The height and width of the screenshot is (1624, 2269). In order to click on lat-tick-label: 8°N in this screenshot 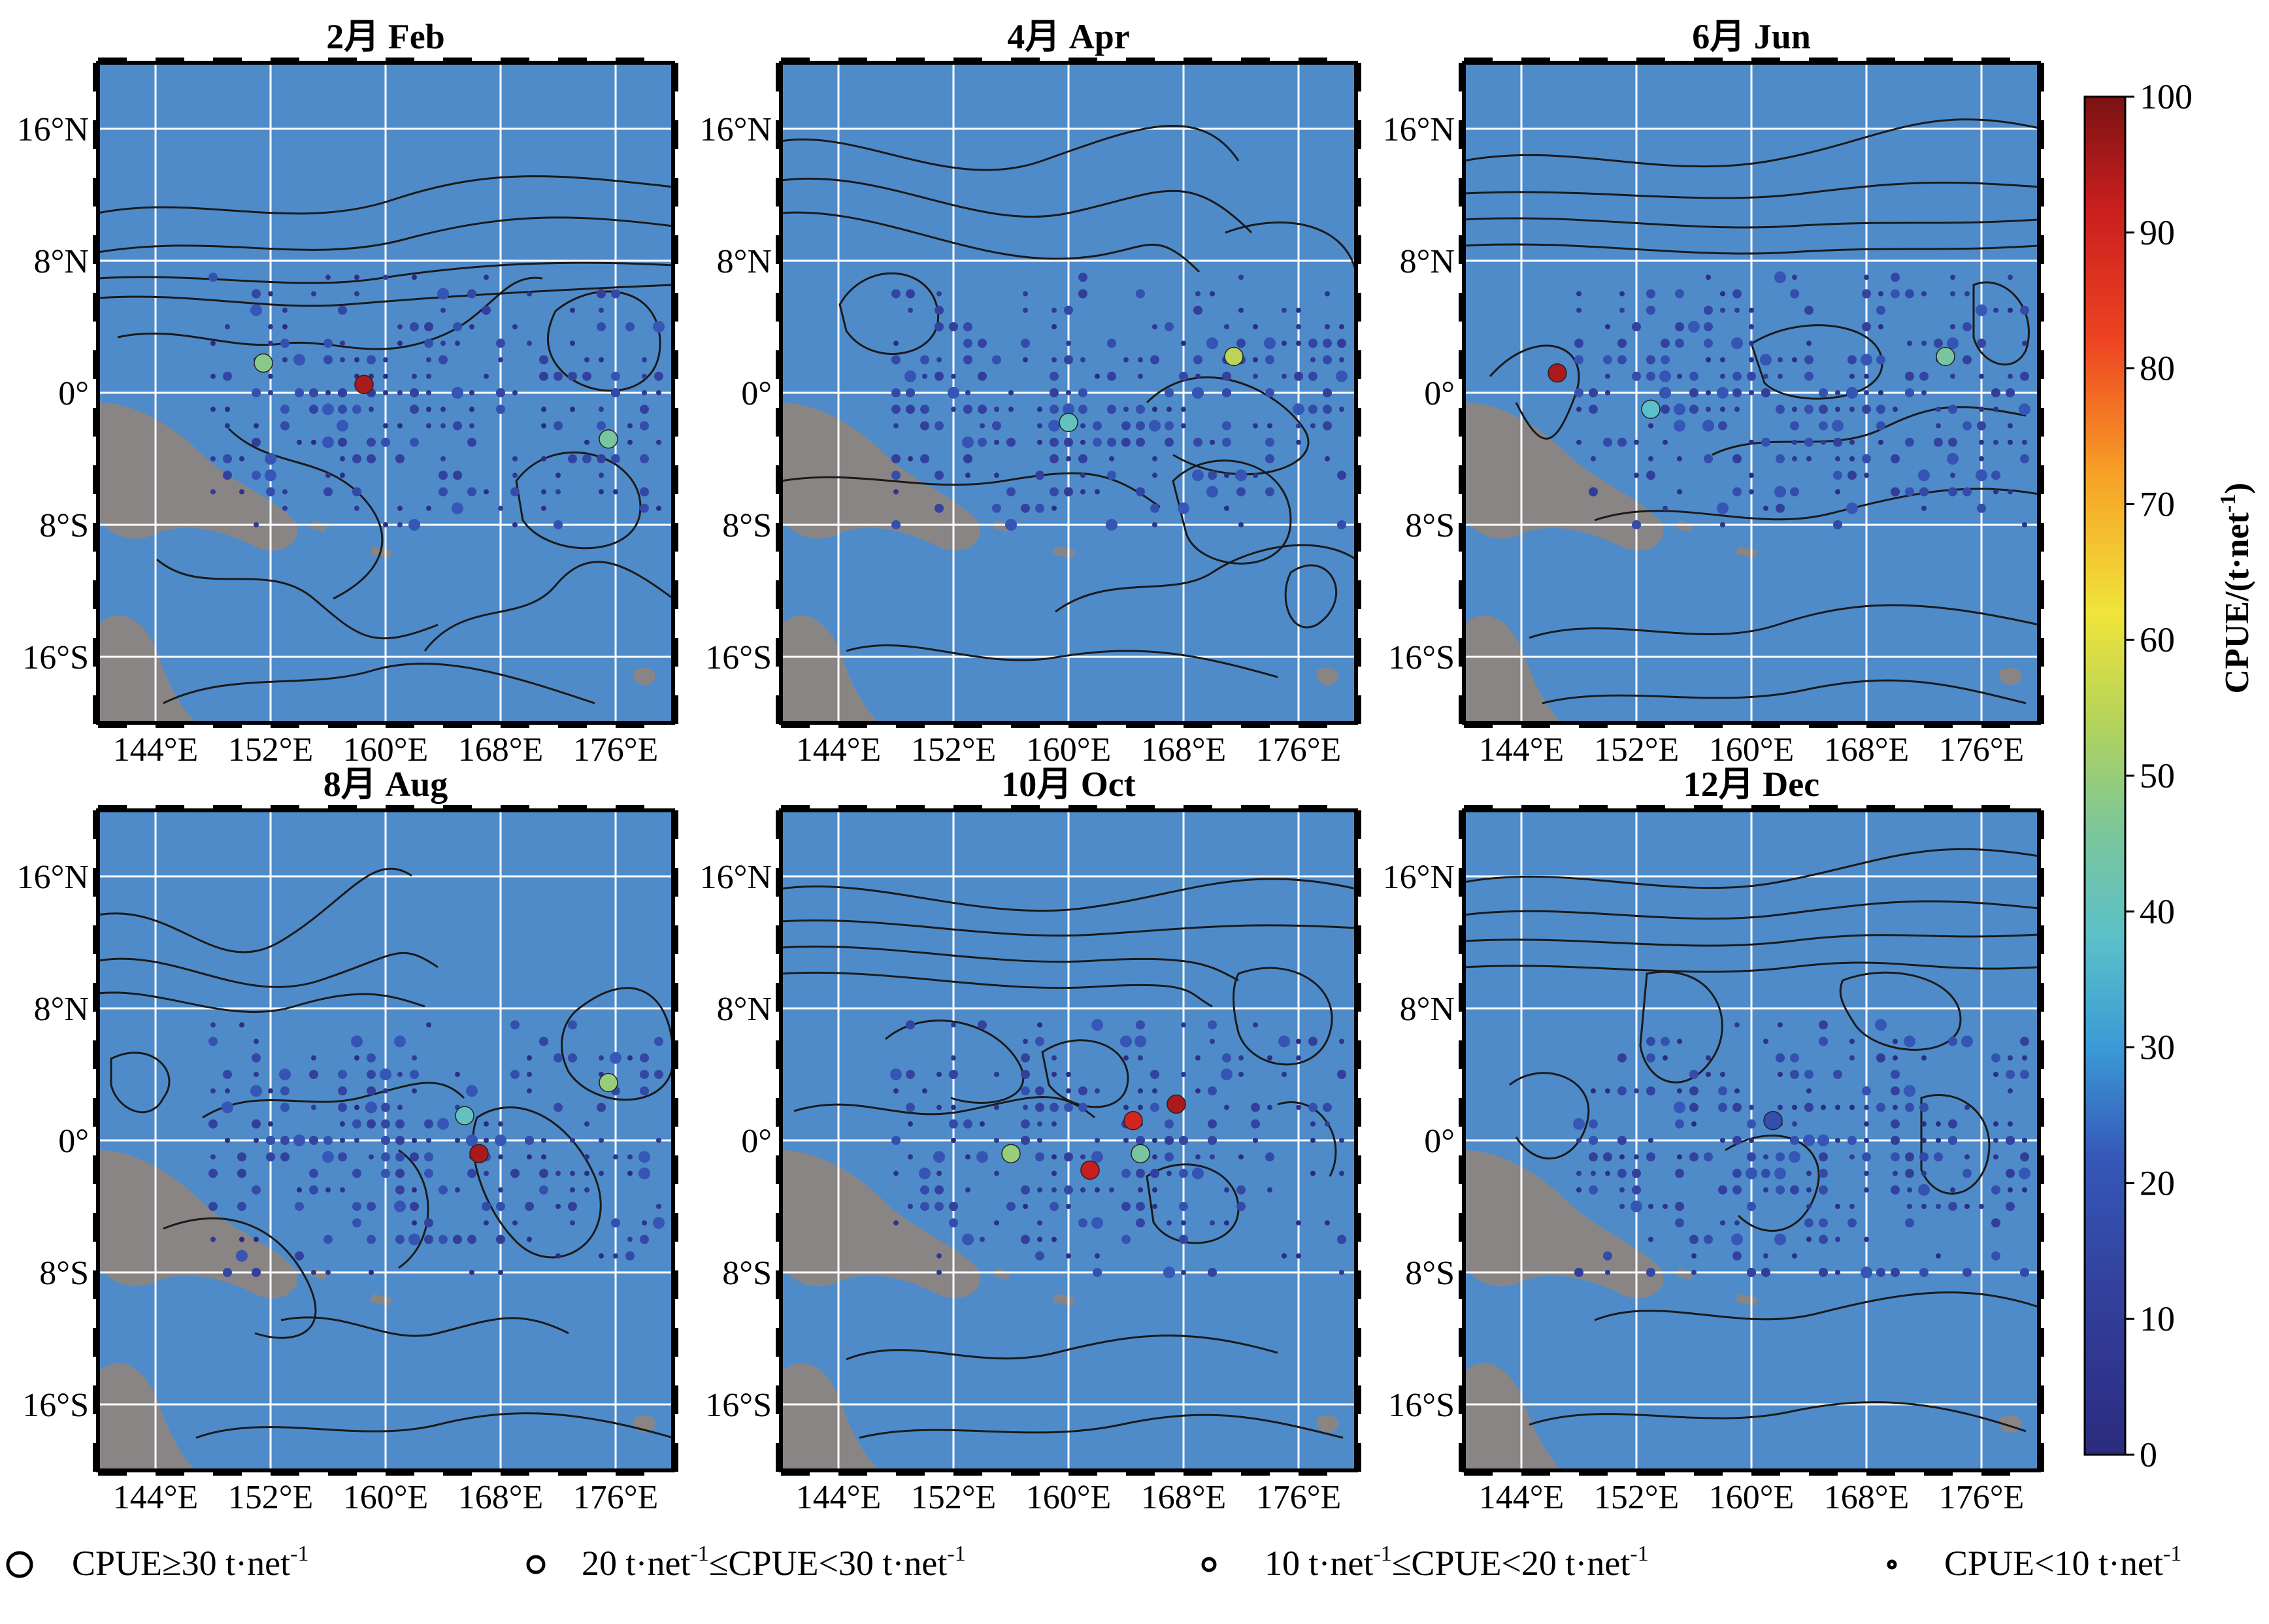, I will do `click(61, 1009)`.